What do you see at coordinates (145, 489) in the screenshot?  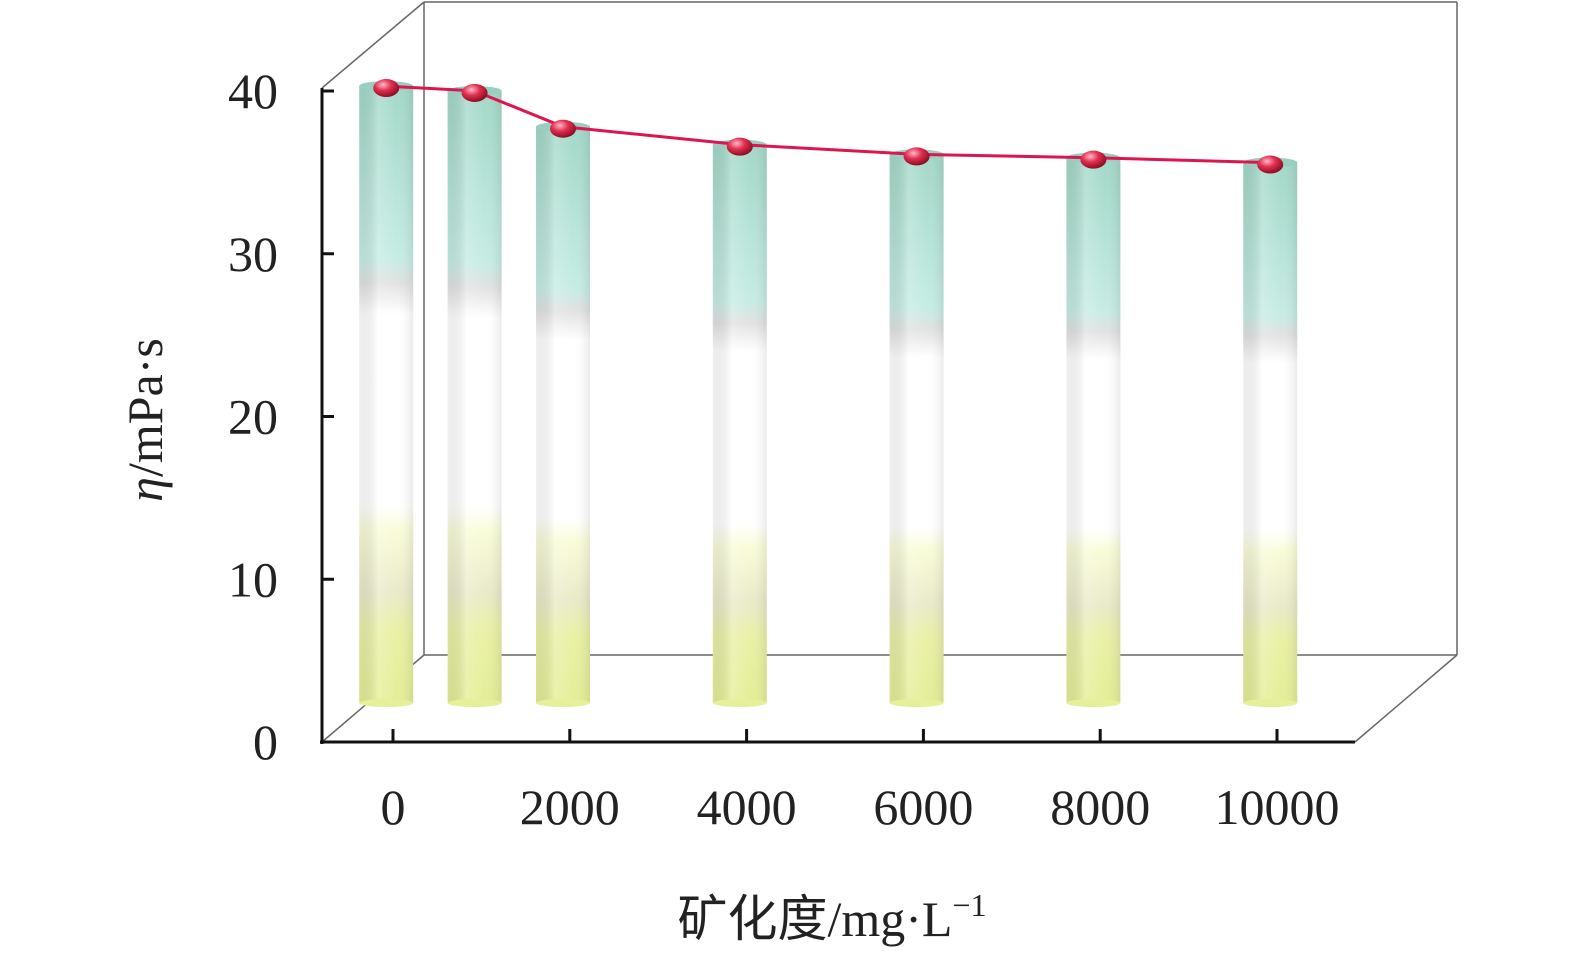 I see `y-axis-title-symbol: η` at bounding box center [145, 489].